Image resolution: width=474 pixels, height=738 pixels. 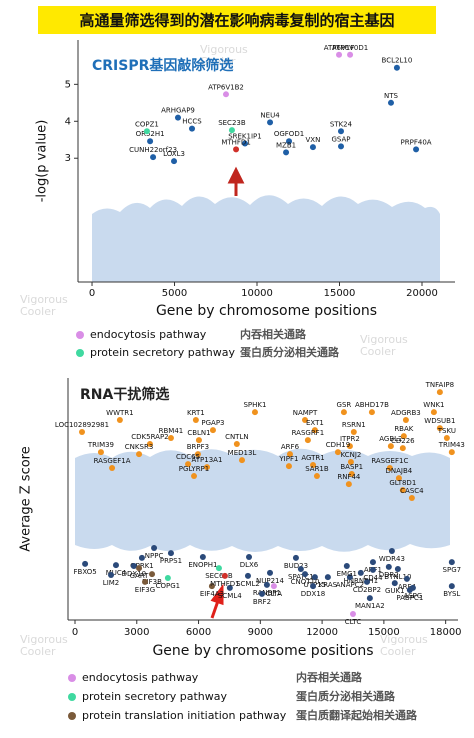 What do you see at coordinates (403, 429) in the screenshot?
I see `point-label: RBAK` at bounding box center [403, 429].